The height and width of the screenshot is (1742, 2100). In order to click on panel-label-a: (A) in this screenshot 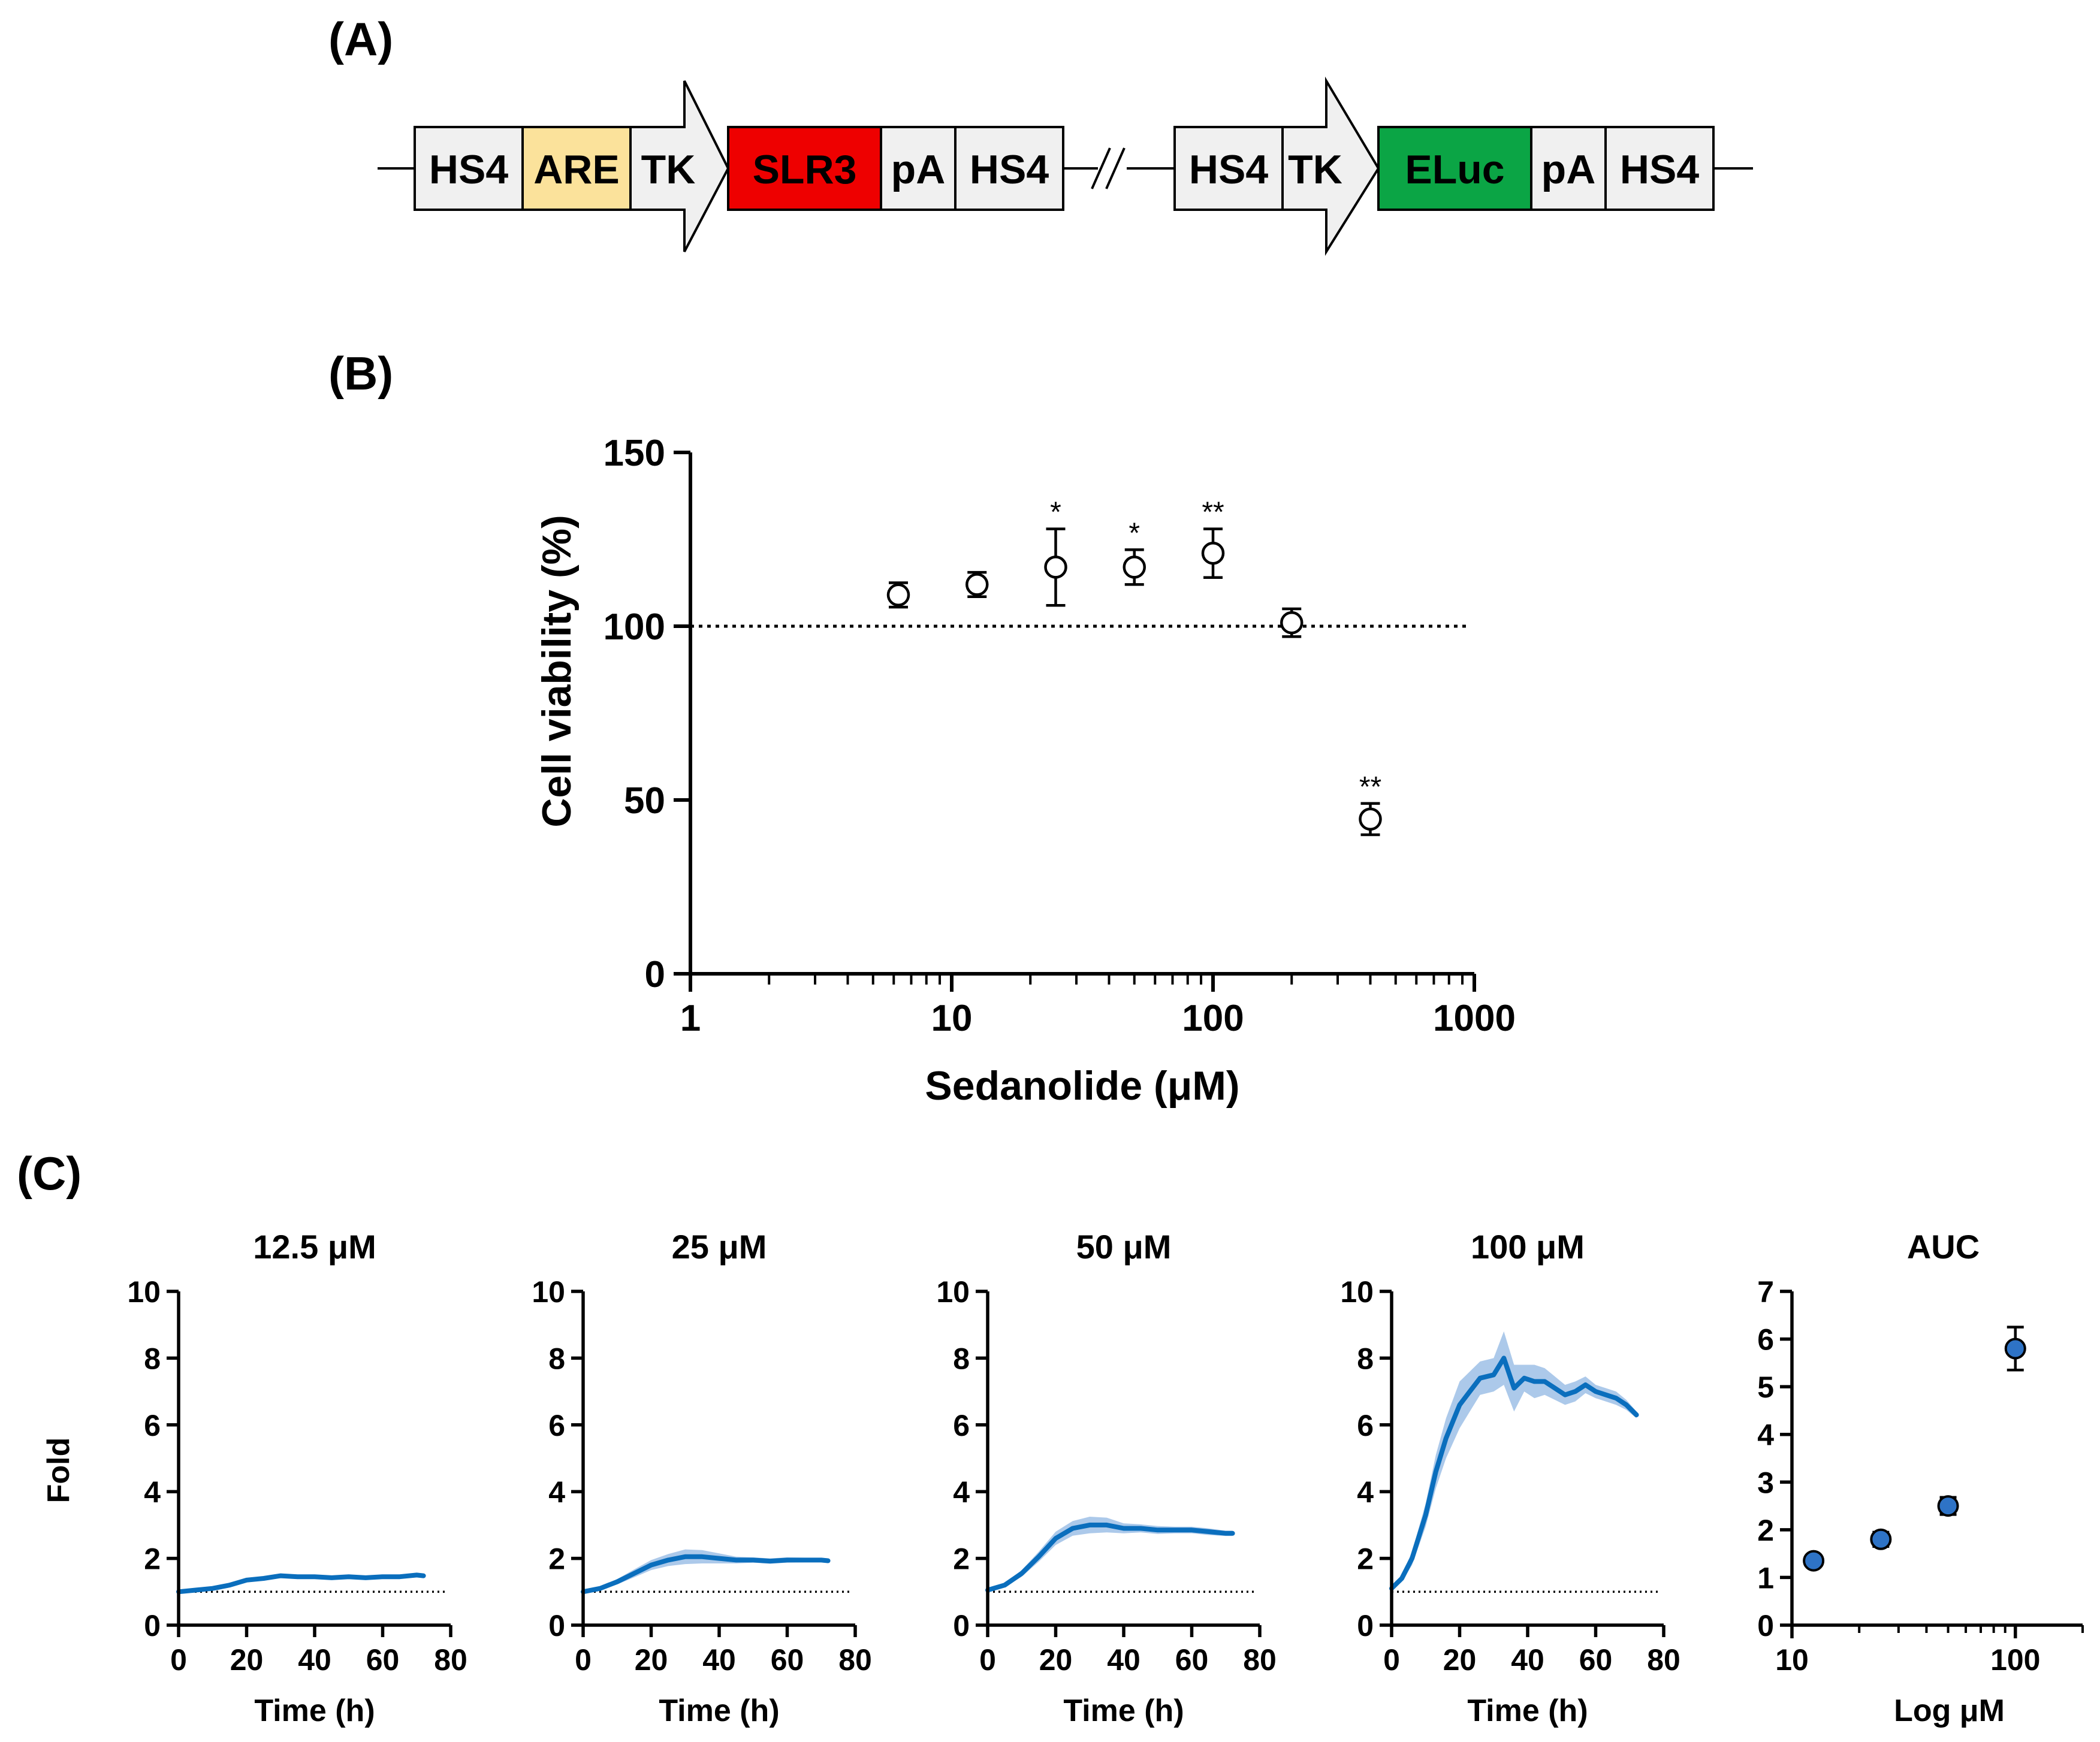, I will do `click(360, 39)`.